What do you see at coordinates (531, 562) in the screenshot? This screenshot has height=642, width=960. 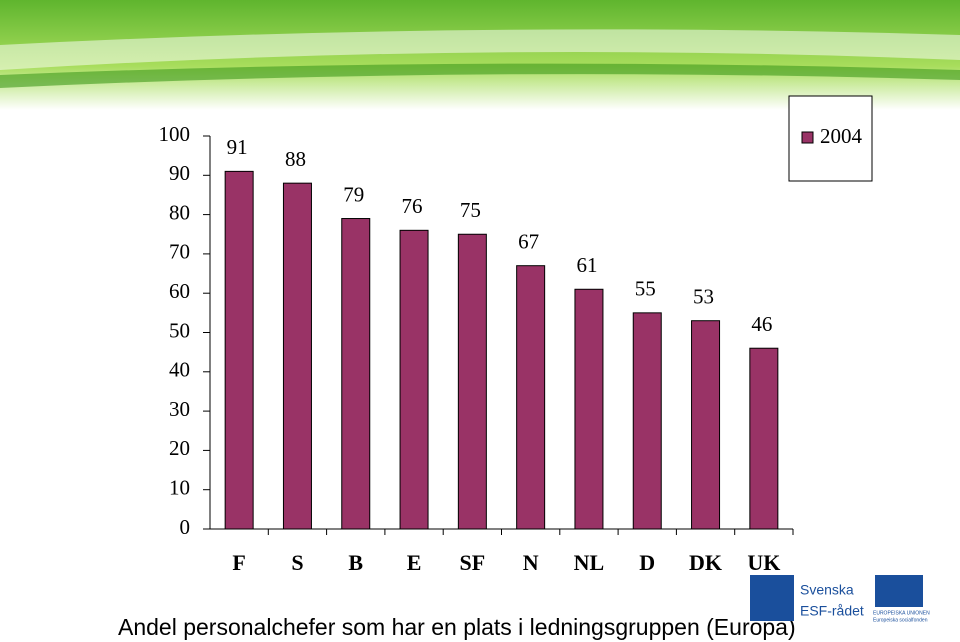 I see `x-tick-label: N` at bounding box center [531, 562].